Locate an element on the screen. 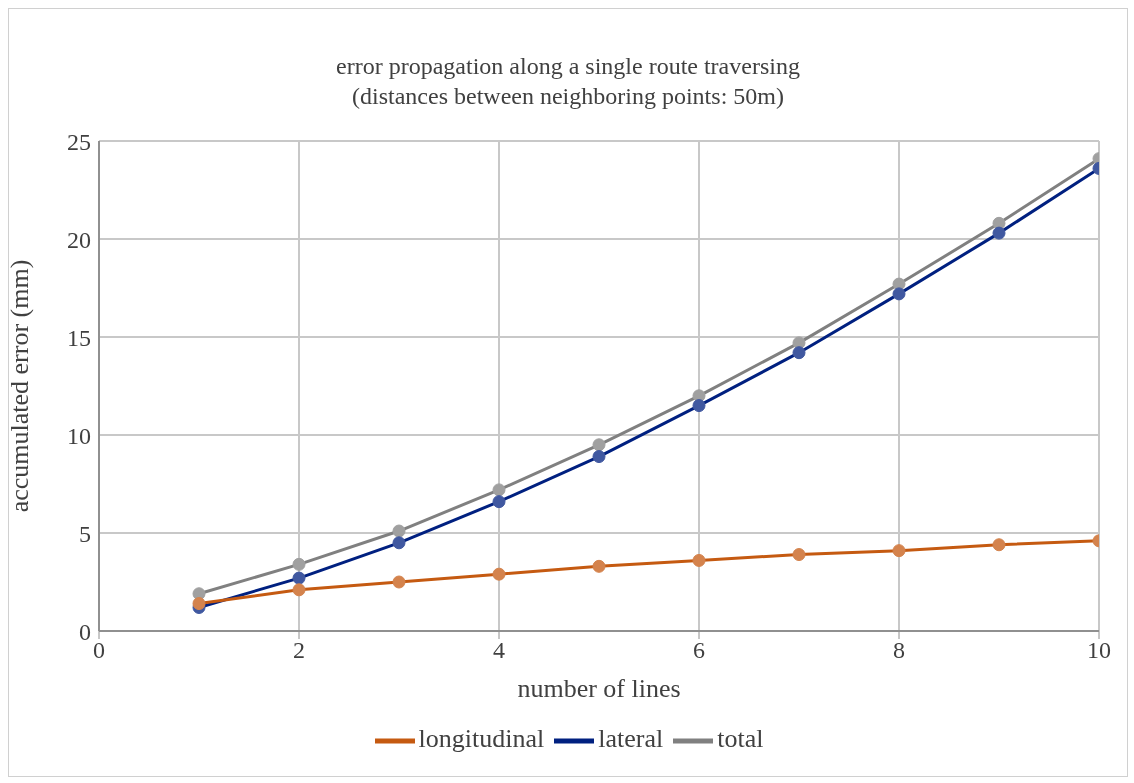 This screenshot has height=783, width=1134. y-tick-label: 10 is located at coordinates (79, 435).